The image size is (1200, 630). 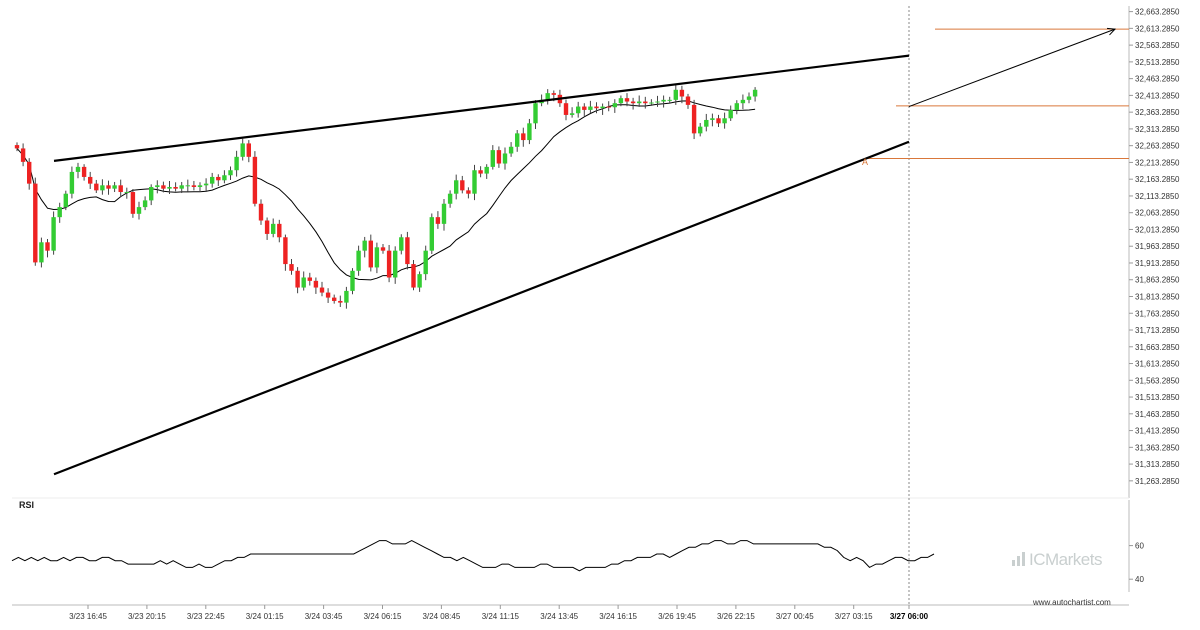 I want to click on rsi-tick-label: 40, so click(x=1139, y=579).